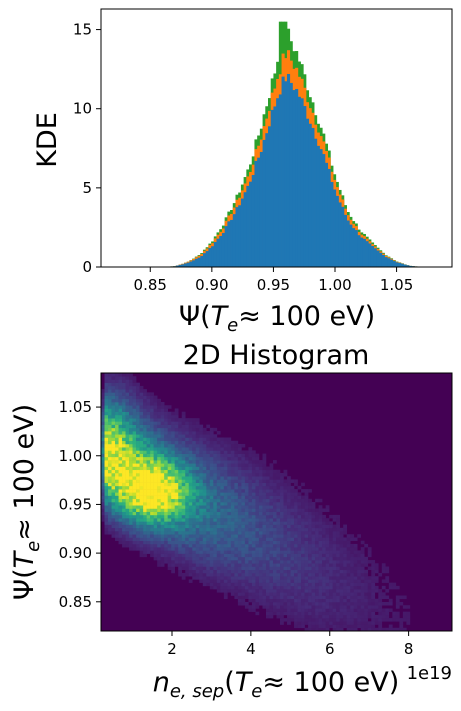 The height and width of the screenshot is (711, 461). Describe the element at coordinates (211, 285) in the screenshot. I see `x-tick-label: 0.90` at that location.